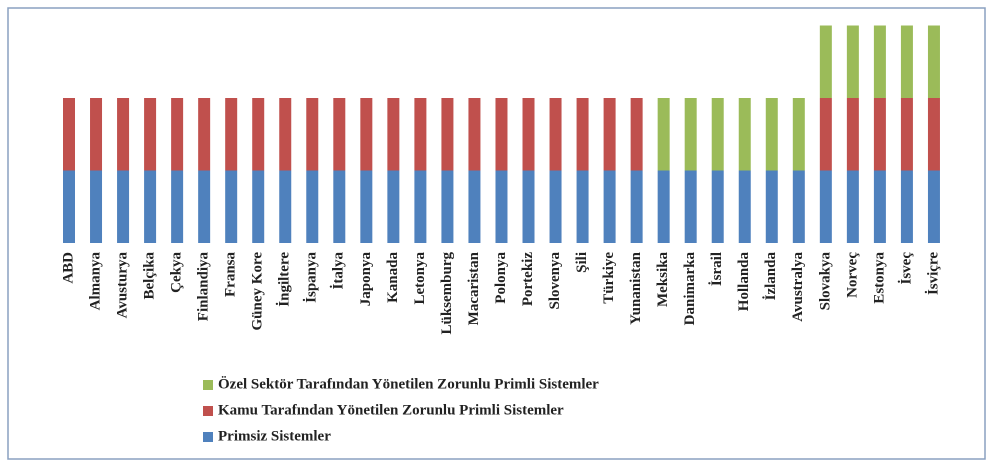 The image size is (994, 467). I want to click on x-tick-label: İsveç, so click(905, 268).